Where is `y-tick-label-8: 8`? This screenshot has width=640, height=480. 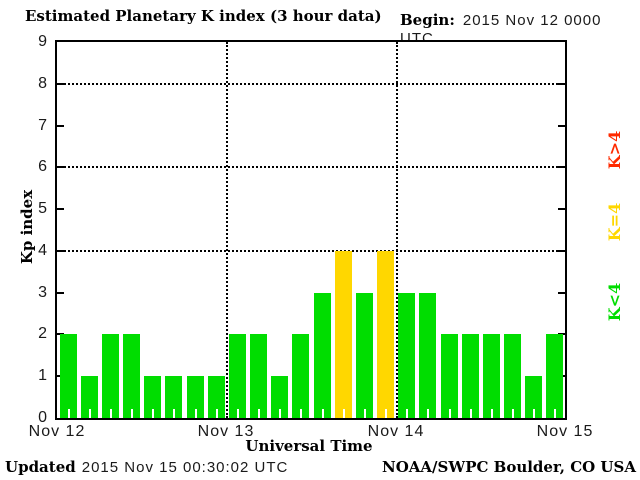
y-tick-label-8: 8 is located at coordinates (42, 83).